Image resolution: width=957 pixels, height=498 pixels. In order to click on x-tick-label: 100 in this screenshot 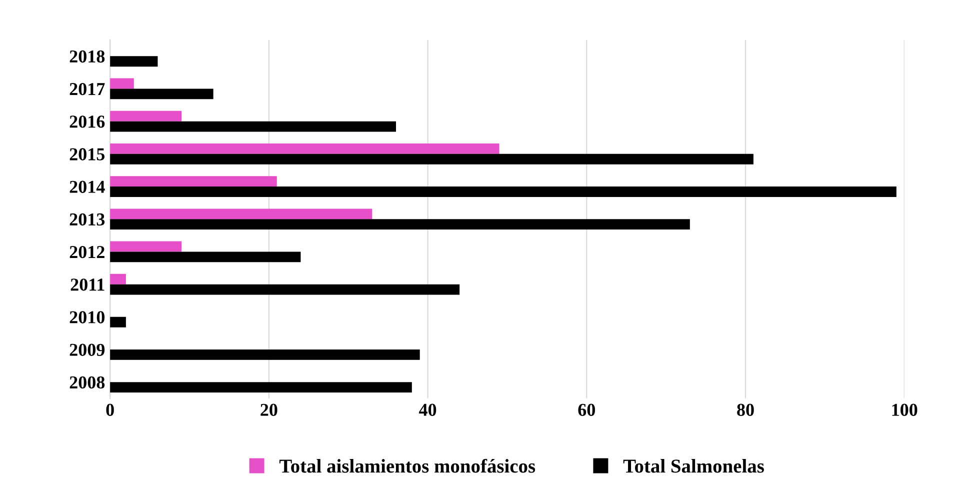, I will do `click(905, 410)`.